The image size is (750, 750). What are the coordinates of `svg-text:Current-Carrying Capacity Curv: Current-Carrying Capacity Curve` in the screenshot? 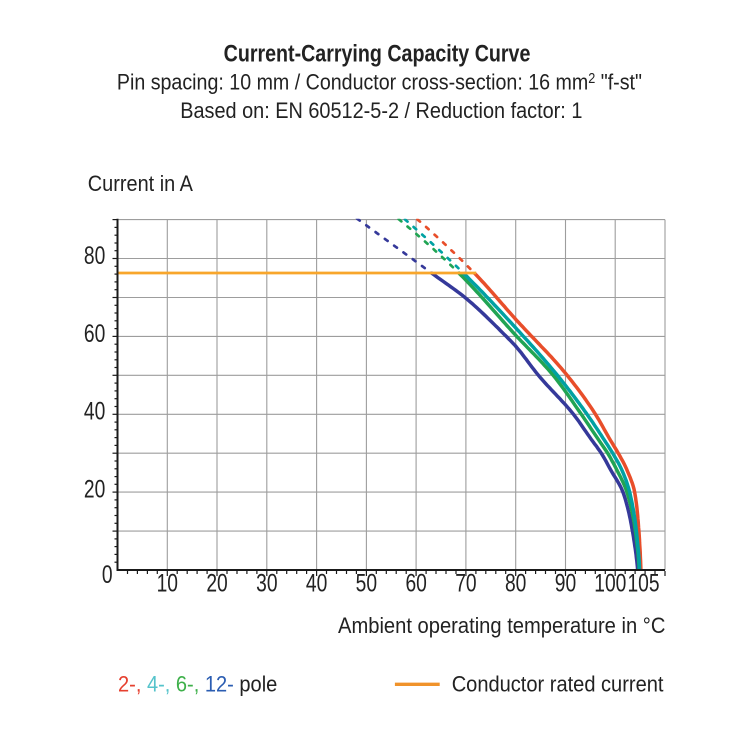 It's located at (377, 52).